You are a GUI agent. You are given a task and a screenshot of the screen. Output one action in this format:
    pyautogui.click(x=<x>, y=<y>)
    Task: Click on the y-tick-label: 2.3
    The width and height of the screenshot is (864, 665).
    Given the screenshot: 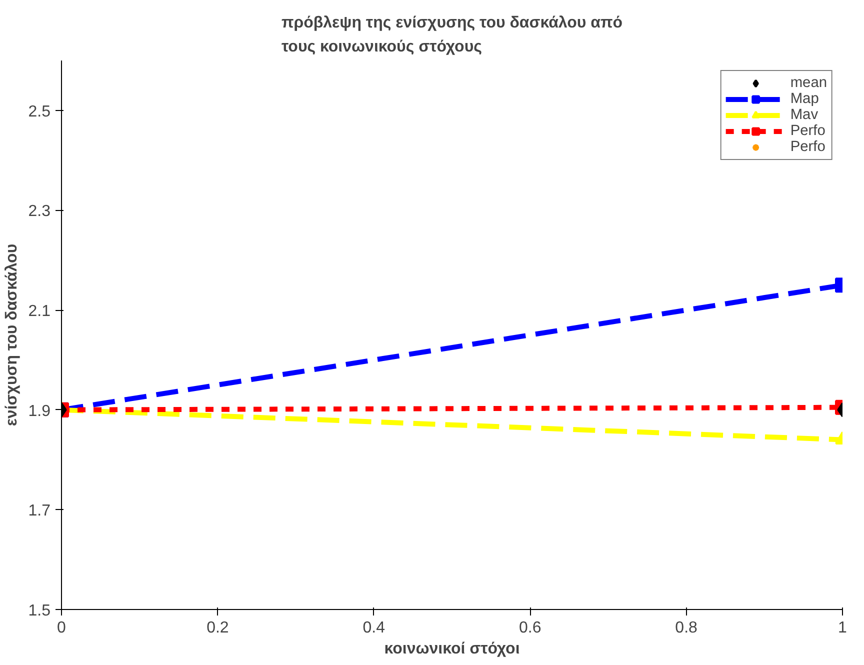 What is the action you would take?
    pyautogui.click(x=39, y=211)
    